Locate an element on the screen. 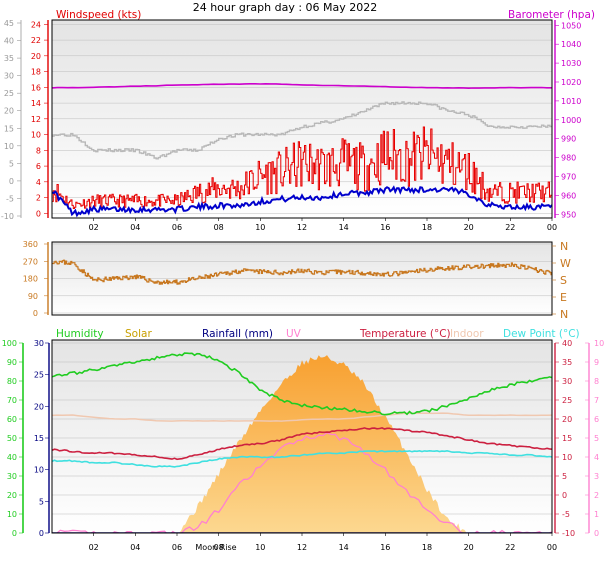 The width and height of the screenshot is (608, 561). direction-degree-tick: 180 is located at coordinates (30, 279).